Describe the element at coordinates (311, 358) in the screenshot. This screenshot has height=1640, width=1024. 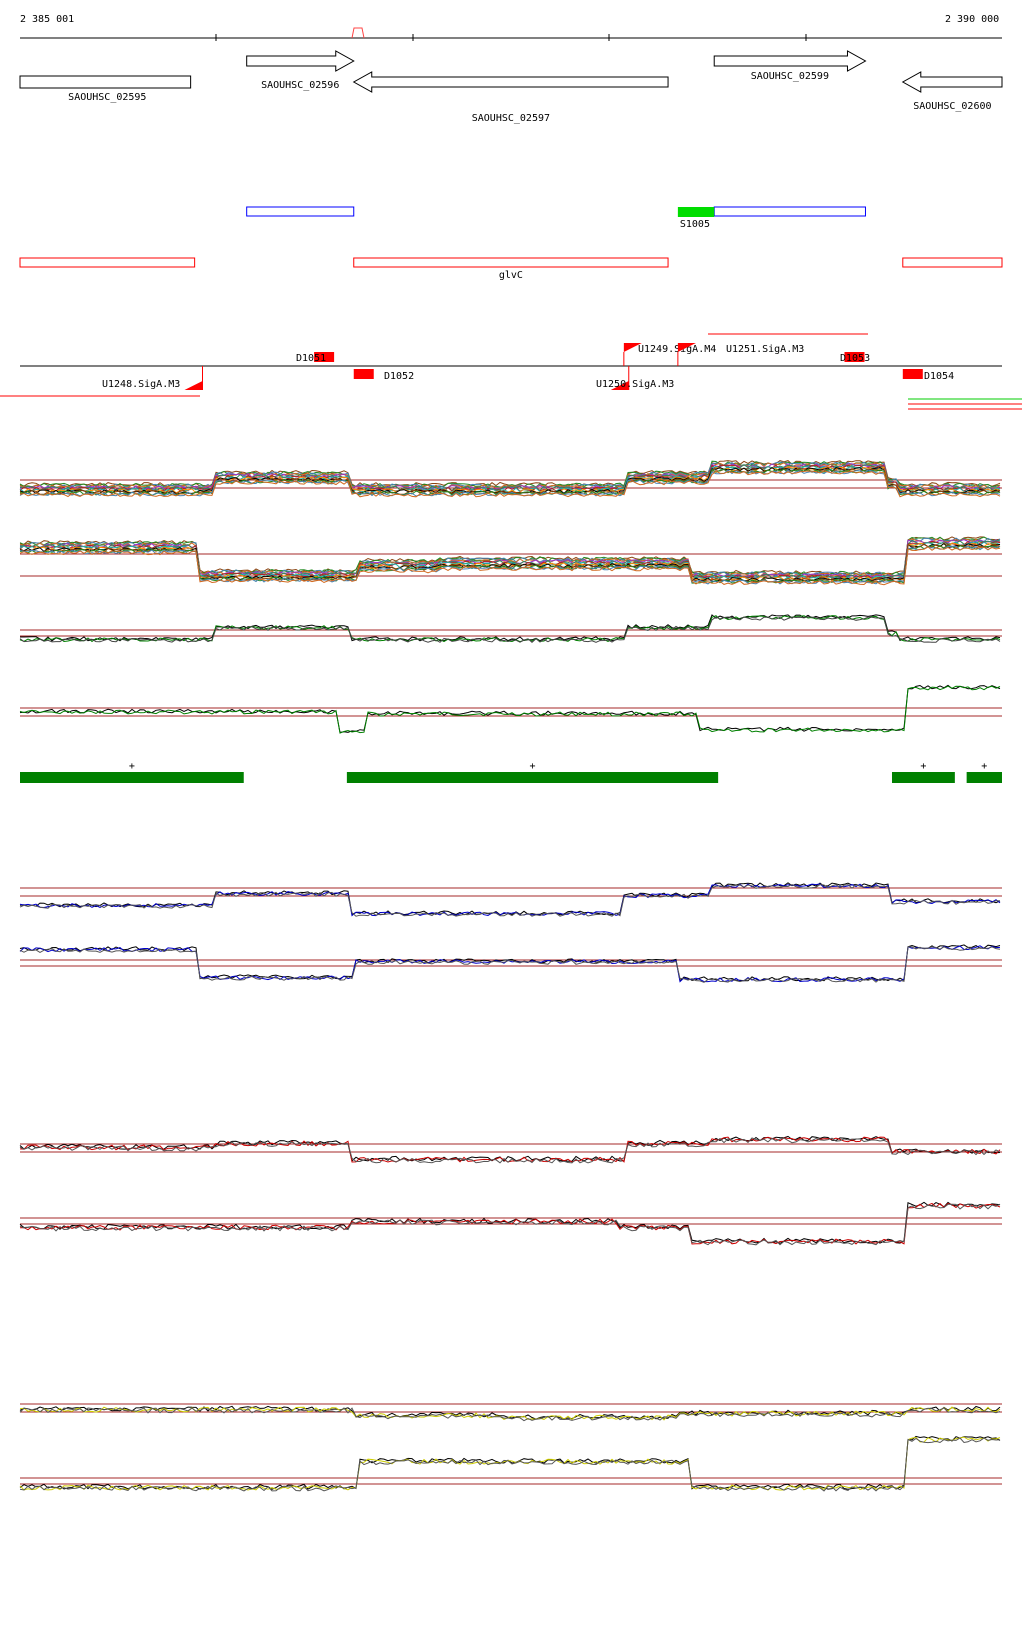
I see `terminator-label: D1051` at that location.